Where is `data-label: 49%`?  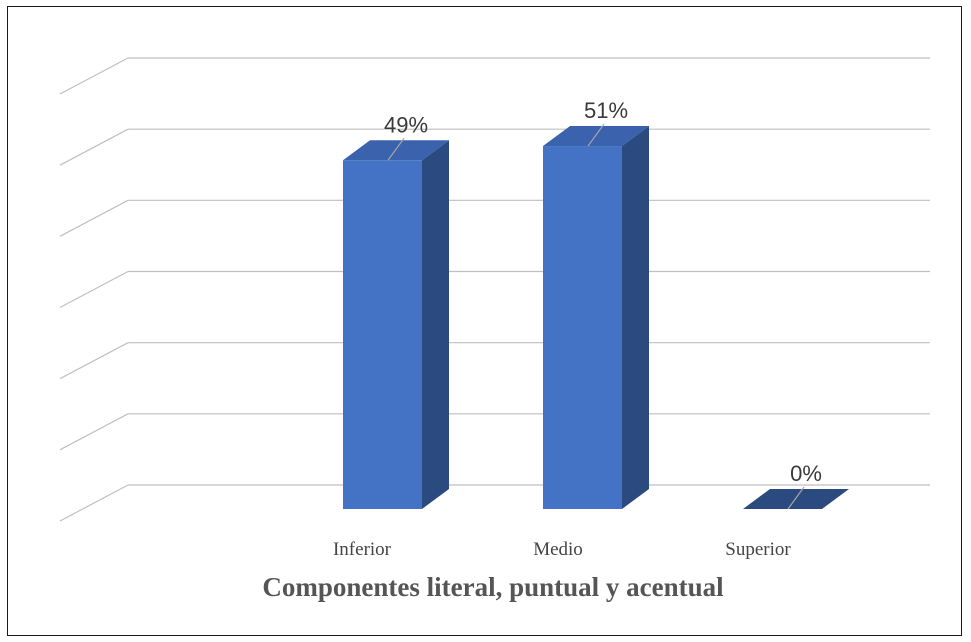 data-label: 49% is located at coordinates (406, 124).